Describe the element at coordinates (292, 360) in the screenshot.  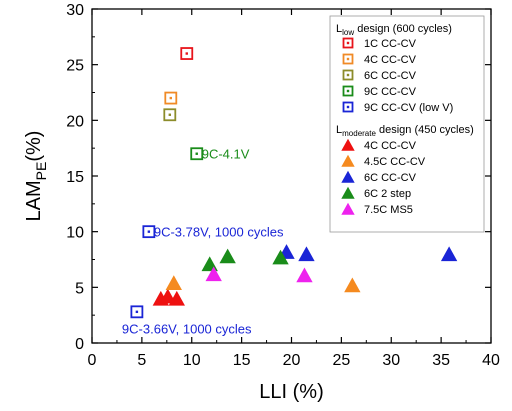
I see `x-tick-label: 20` at that location.